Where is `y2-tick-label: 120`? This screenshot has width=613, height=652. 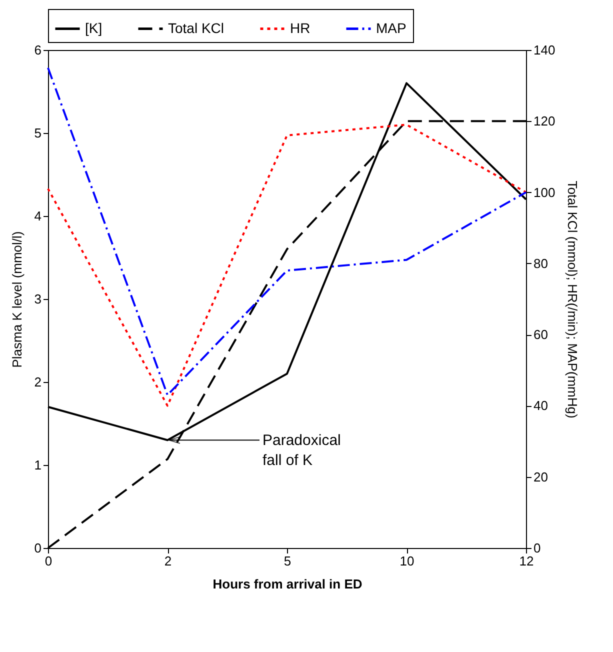
y2-tick-label: 120 is located at coordinates (545, 121).